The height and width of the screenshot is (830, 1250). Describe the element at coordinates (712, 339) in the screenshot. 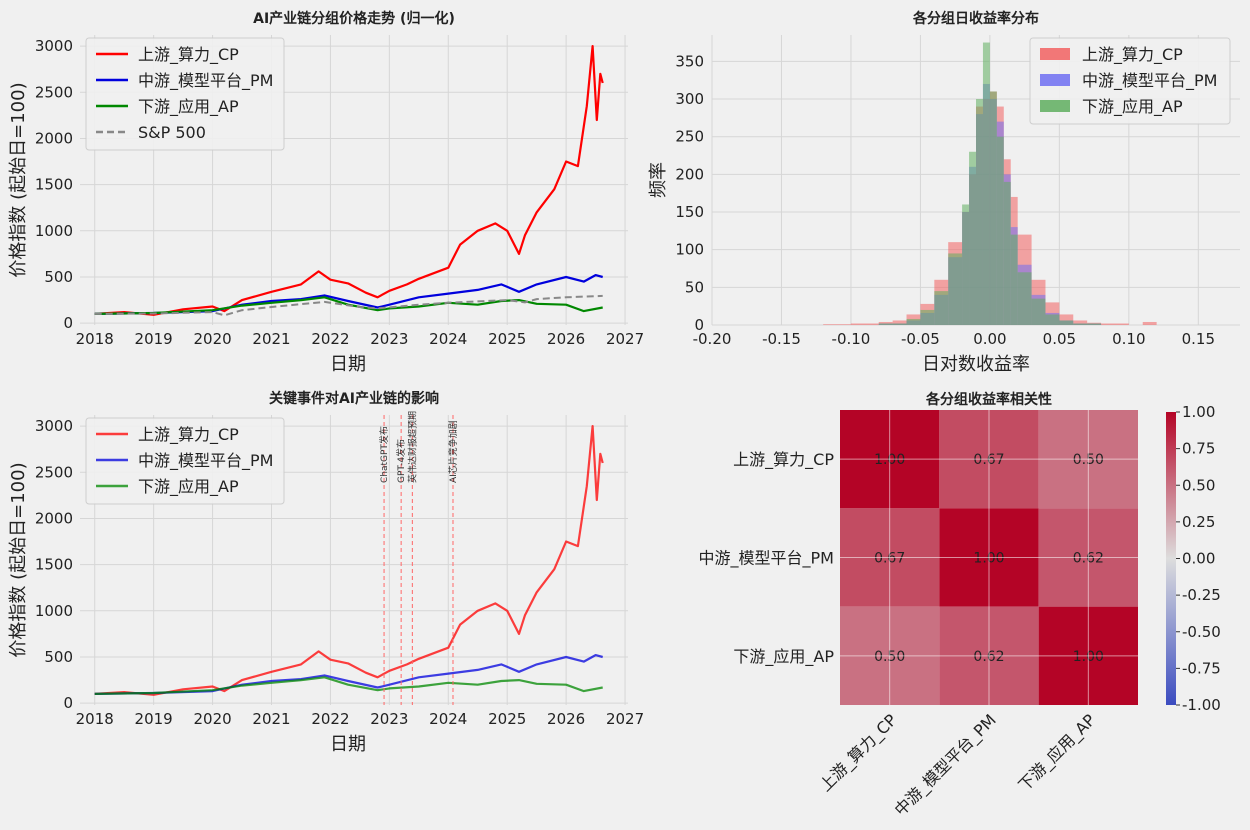

I see `hist-xtick-label: -0.20` at that location.